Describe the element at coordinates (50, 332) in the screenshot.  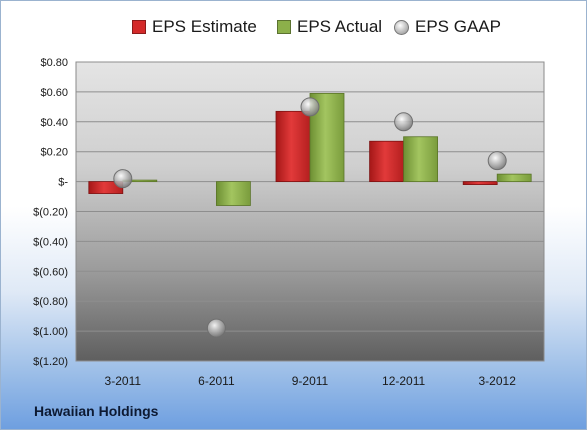
I see `y-tick-label: $(1.00)` at that location.